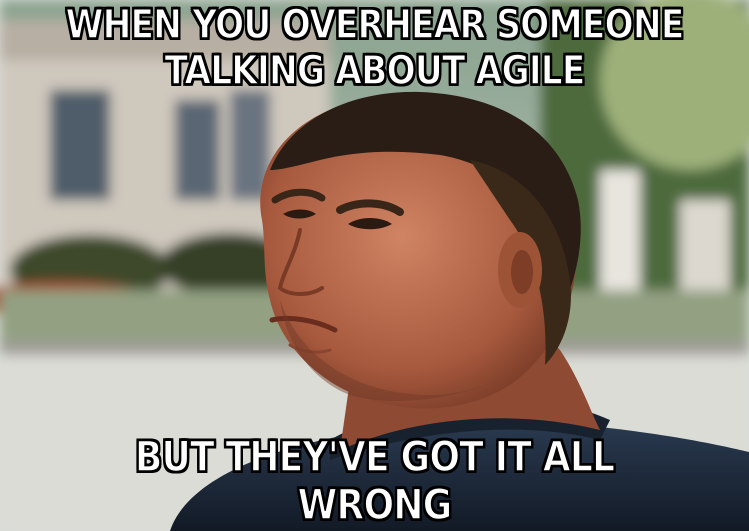  Describe the element at coordinates (374, 481) in the screenshot. I see `bottom-caption: BUT THEY'VE GOT IT ALL WRONG` at that location.